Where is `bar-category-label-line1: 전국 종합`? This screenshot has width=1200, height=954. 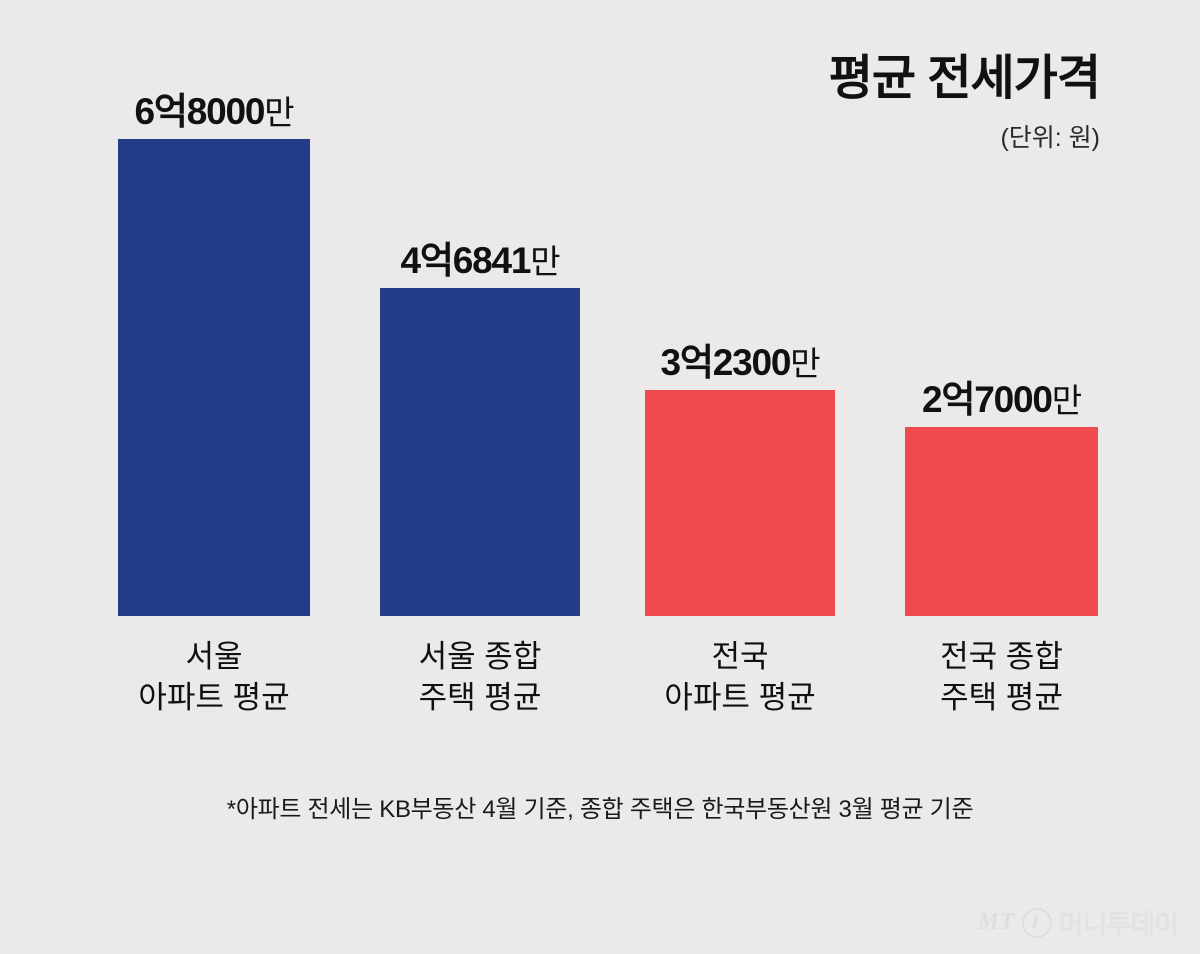
bar-category-label-line1: 전국 종합 is located at coordinates (1001, 656).